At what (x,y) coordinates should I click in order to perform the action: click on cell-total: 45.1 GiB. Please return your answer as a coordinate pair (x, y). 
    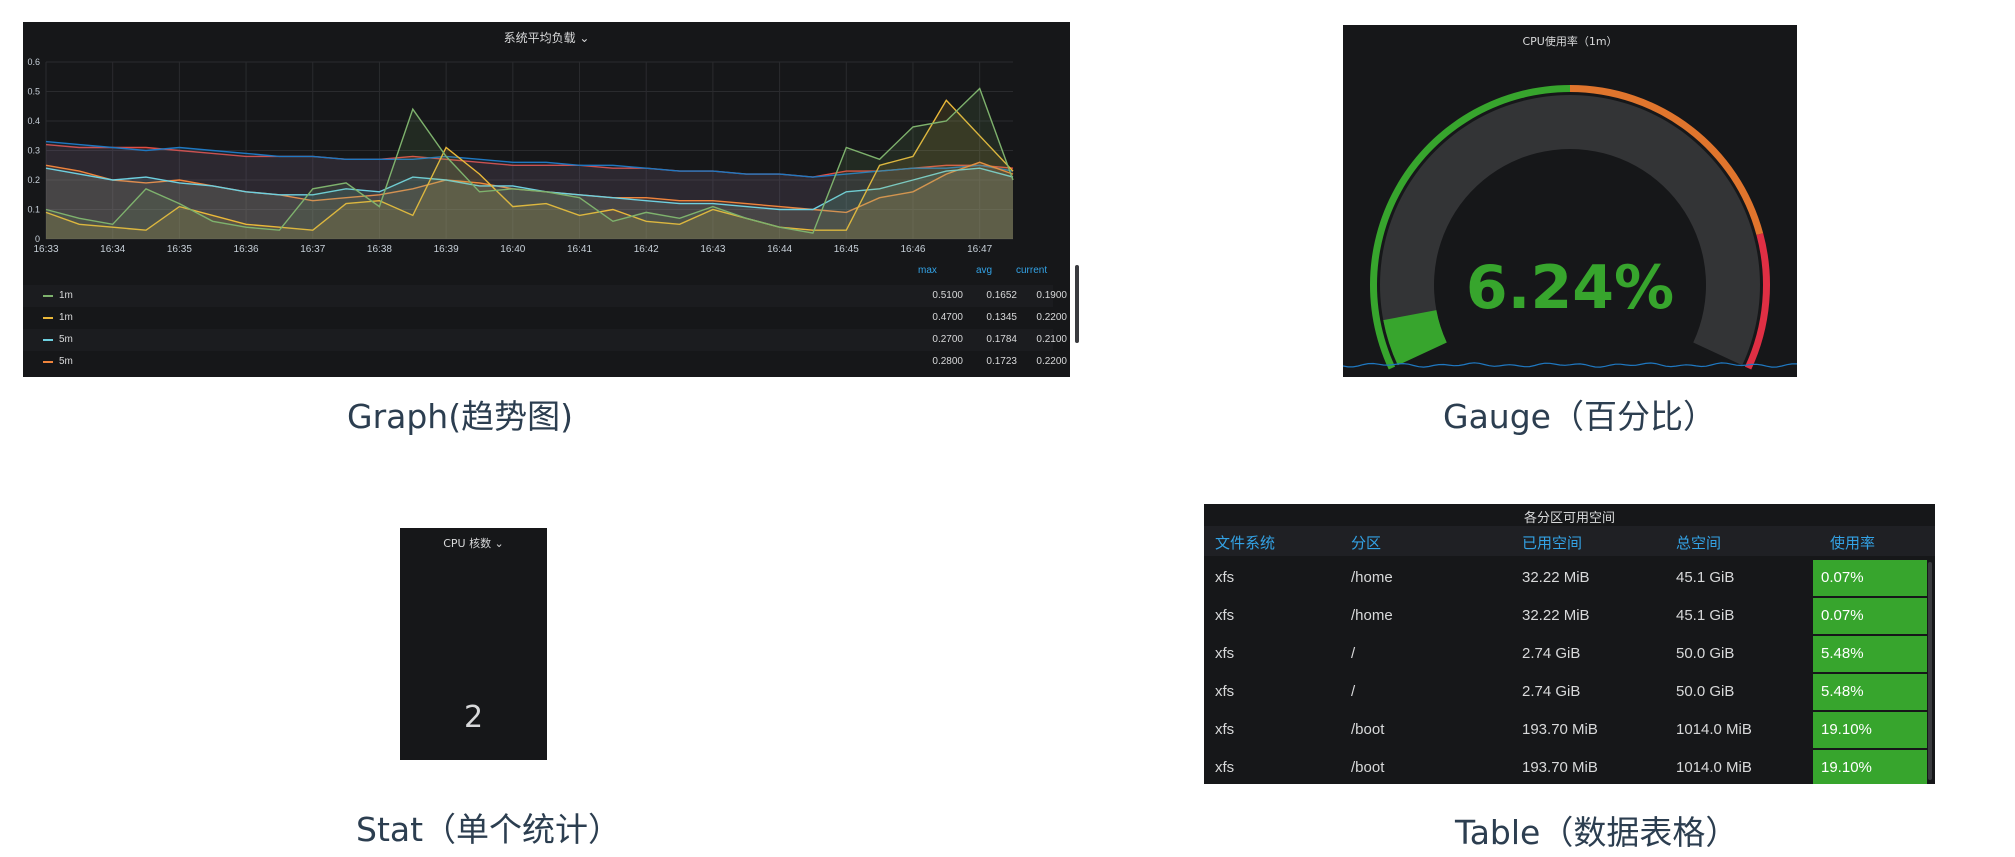
    Looking at the image, I should click on (1705, 615).